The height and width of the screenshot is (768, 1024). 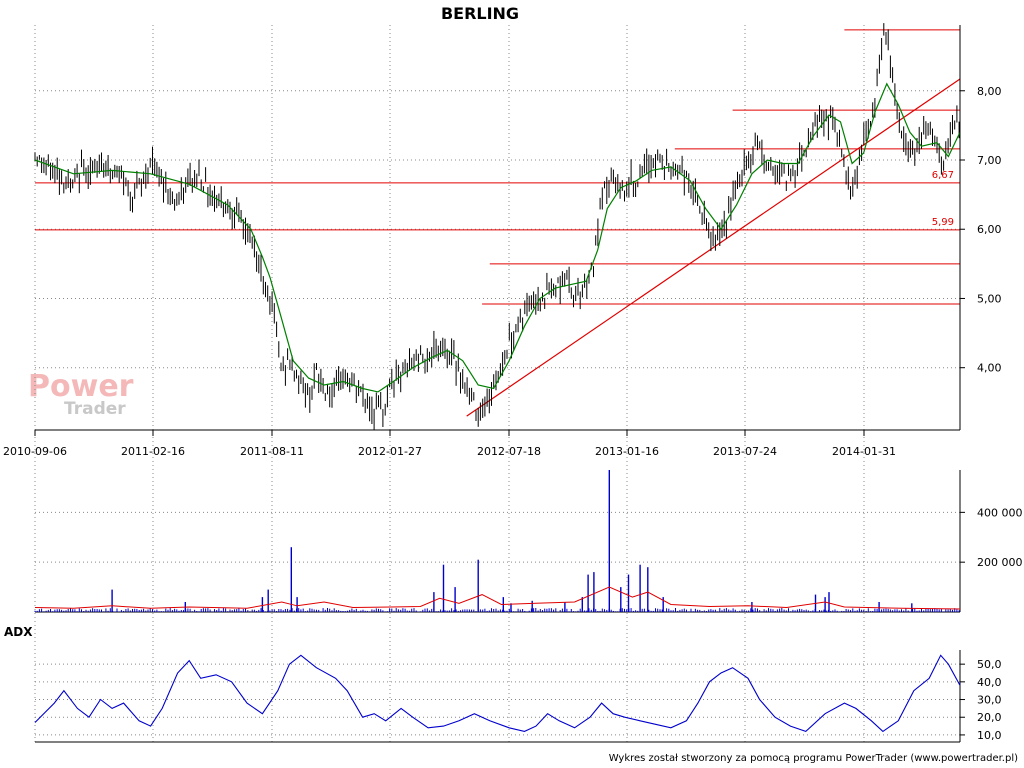 What do you see at coordinates (989, 700) in the screenshot?
I see `adx-tick-label-2: 30,0` at bounding box center [989, 700].